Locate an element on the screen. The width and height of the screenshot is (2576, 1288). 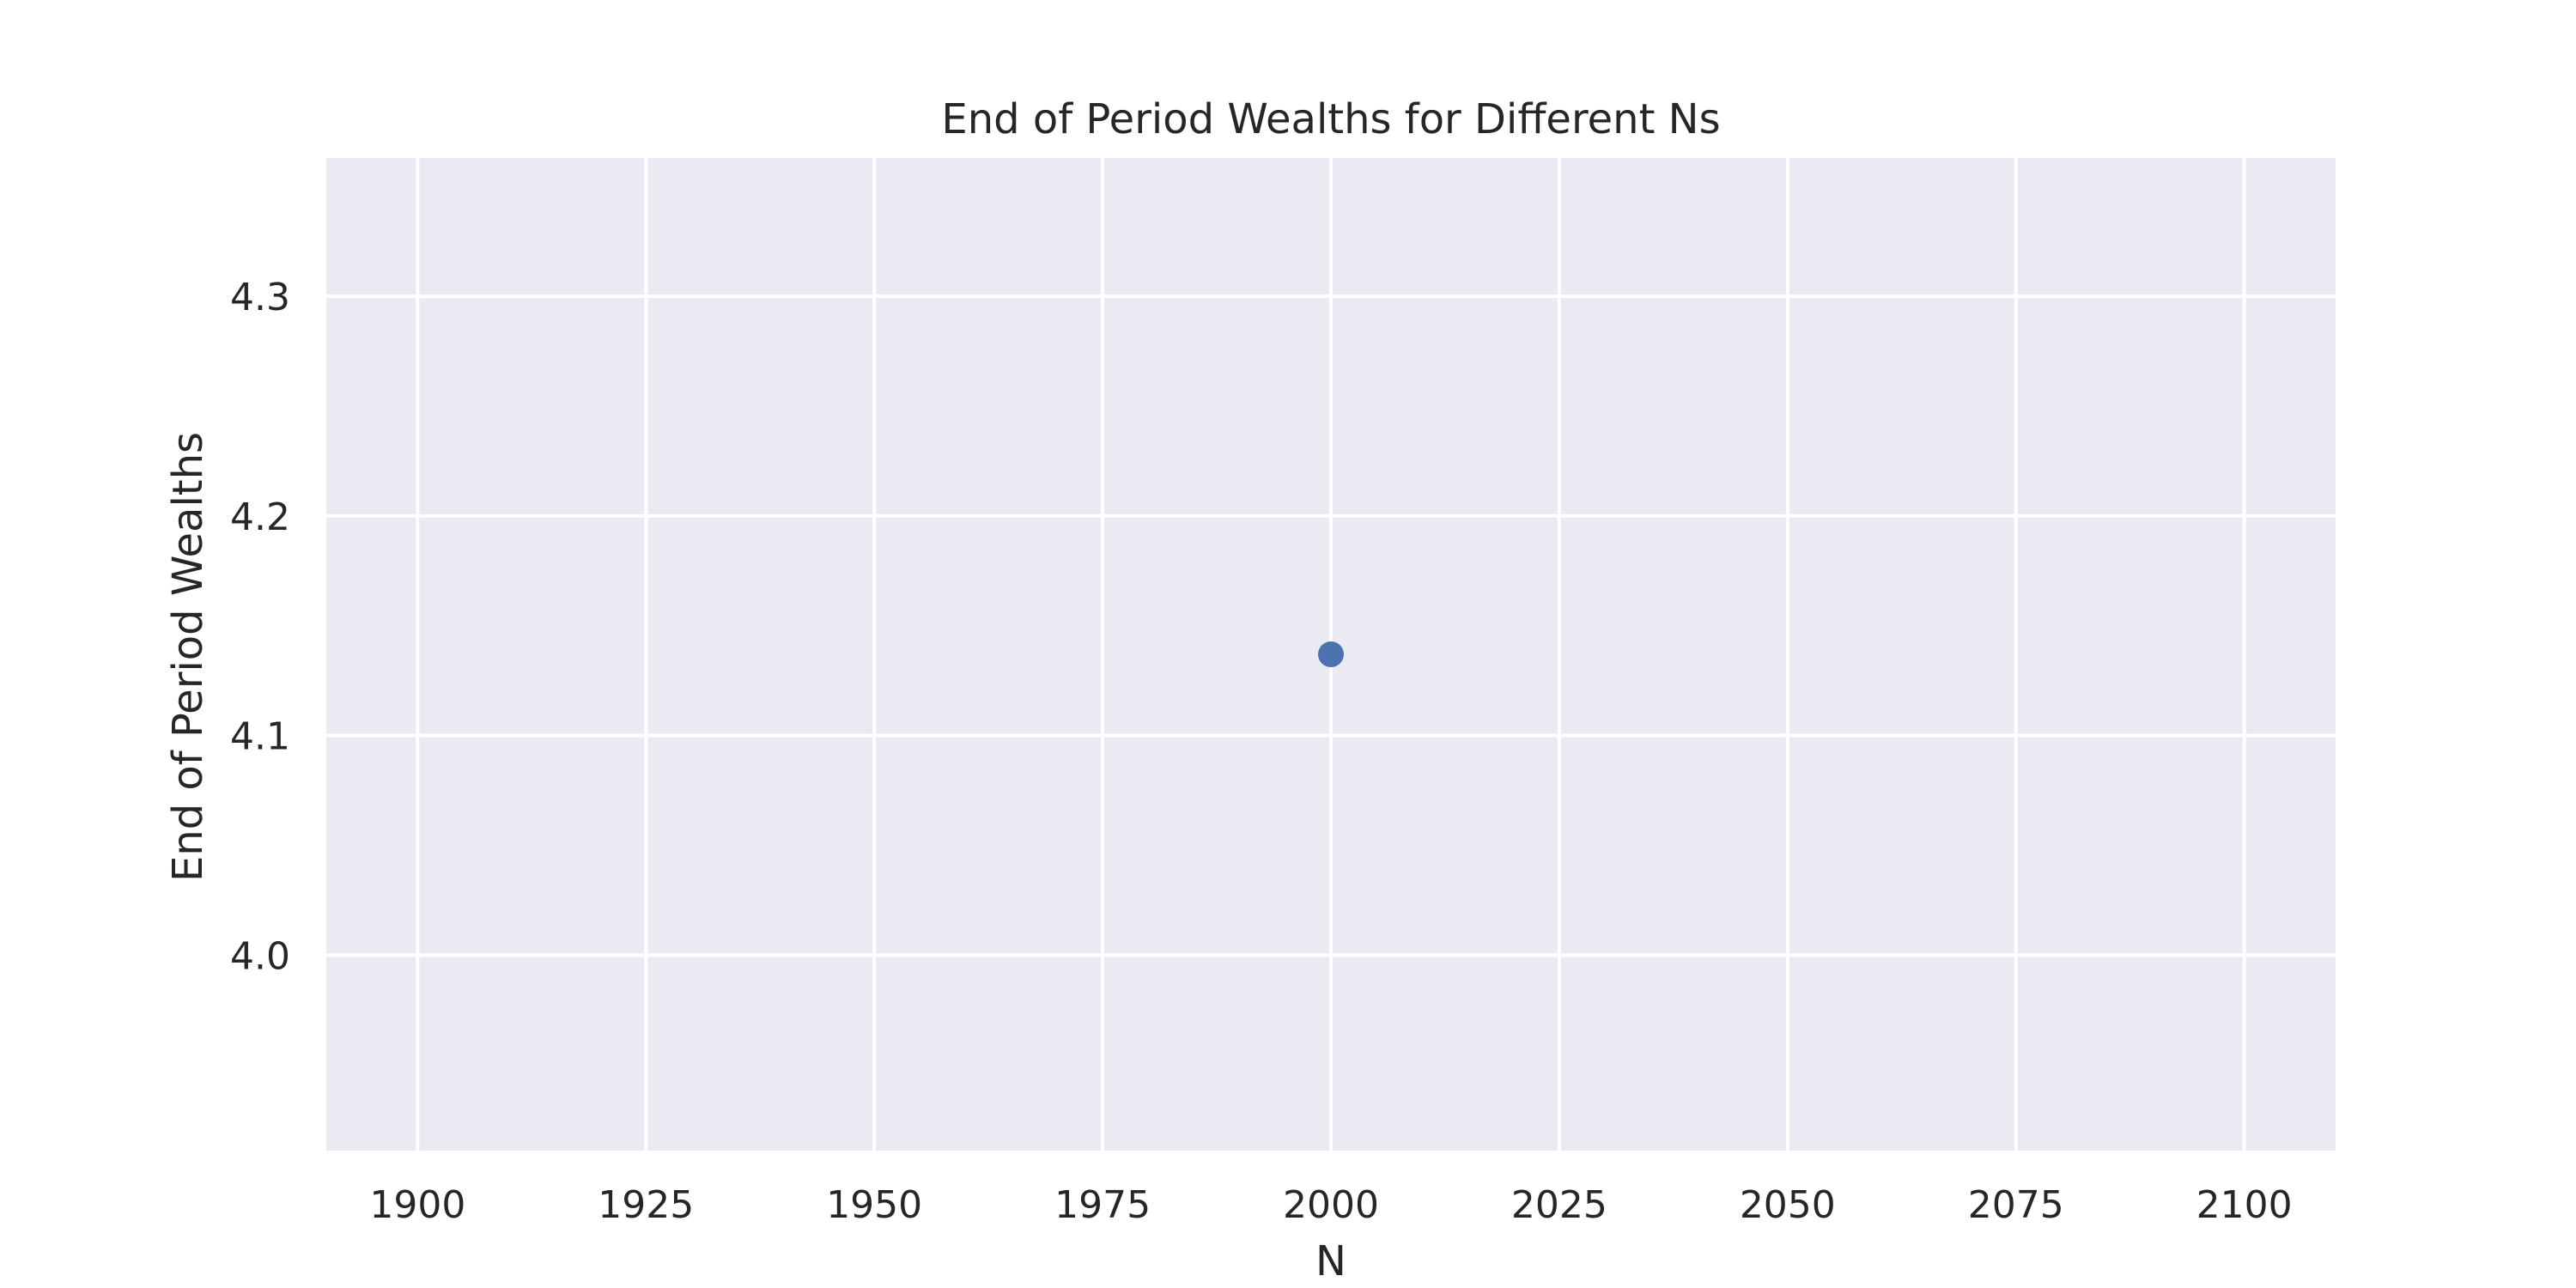
y-tick-label: 4.2 is located at coordinates (260, 517).